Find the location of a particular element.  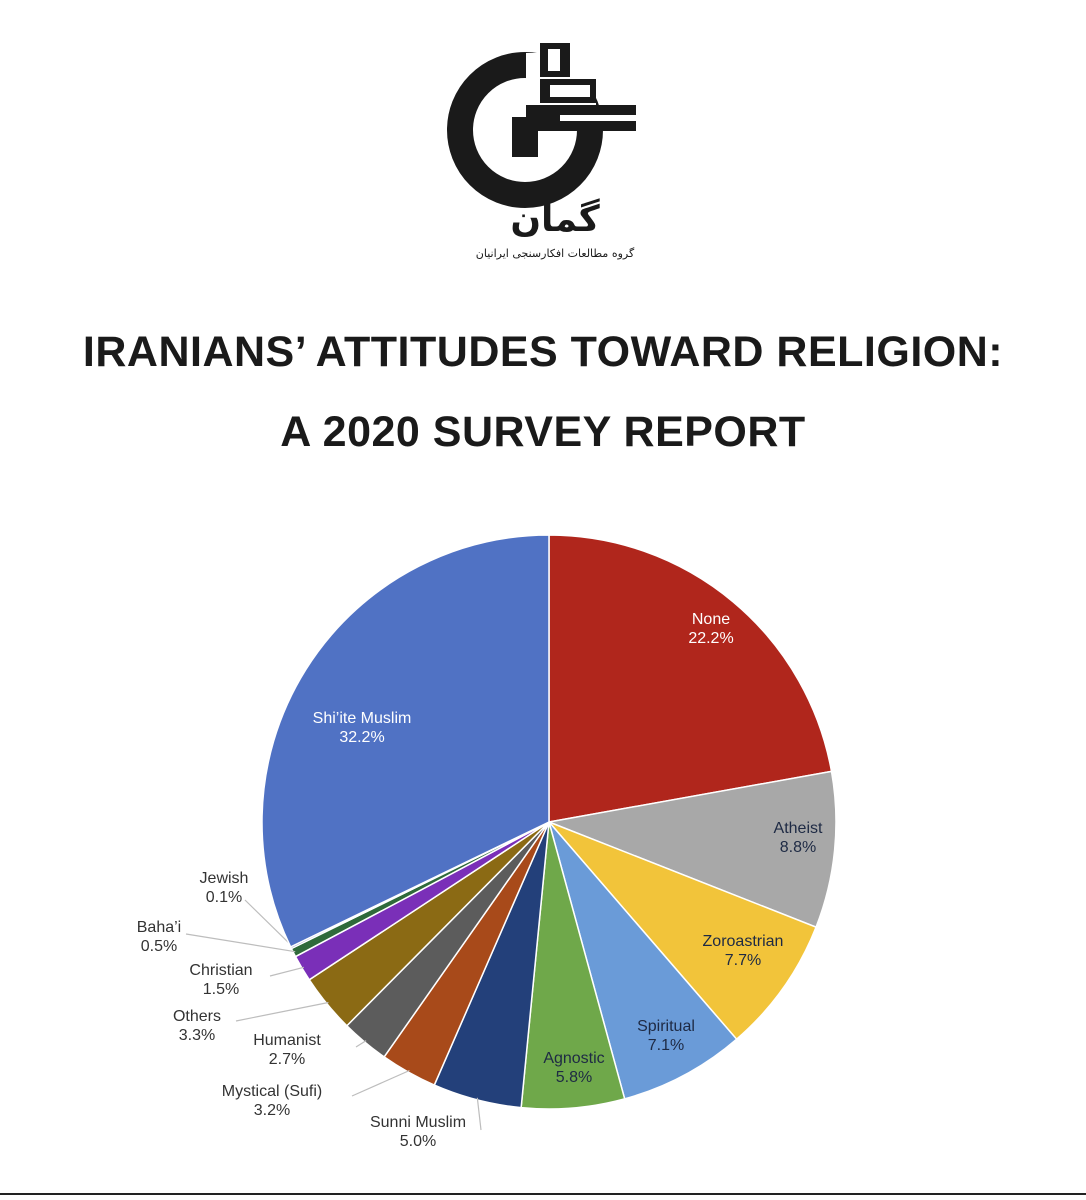

slice-label: Humanist is located at coordinates (287, 1040).